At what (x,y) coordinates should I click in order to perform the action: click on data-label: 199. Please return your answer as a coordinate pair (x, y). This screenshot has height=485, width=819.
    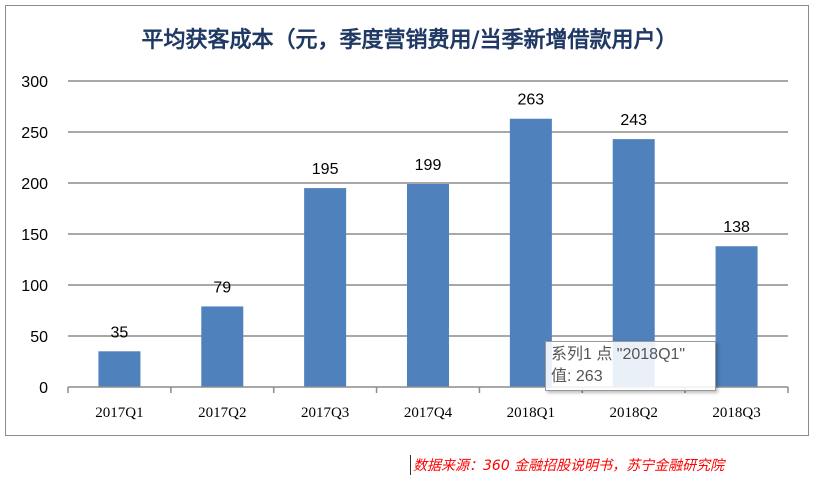
    Looking at the image, I should click on (428, 165).